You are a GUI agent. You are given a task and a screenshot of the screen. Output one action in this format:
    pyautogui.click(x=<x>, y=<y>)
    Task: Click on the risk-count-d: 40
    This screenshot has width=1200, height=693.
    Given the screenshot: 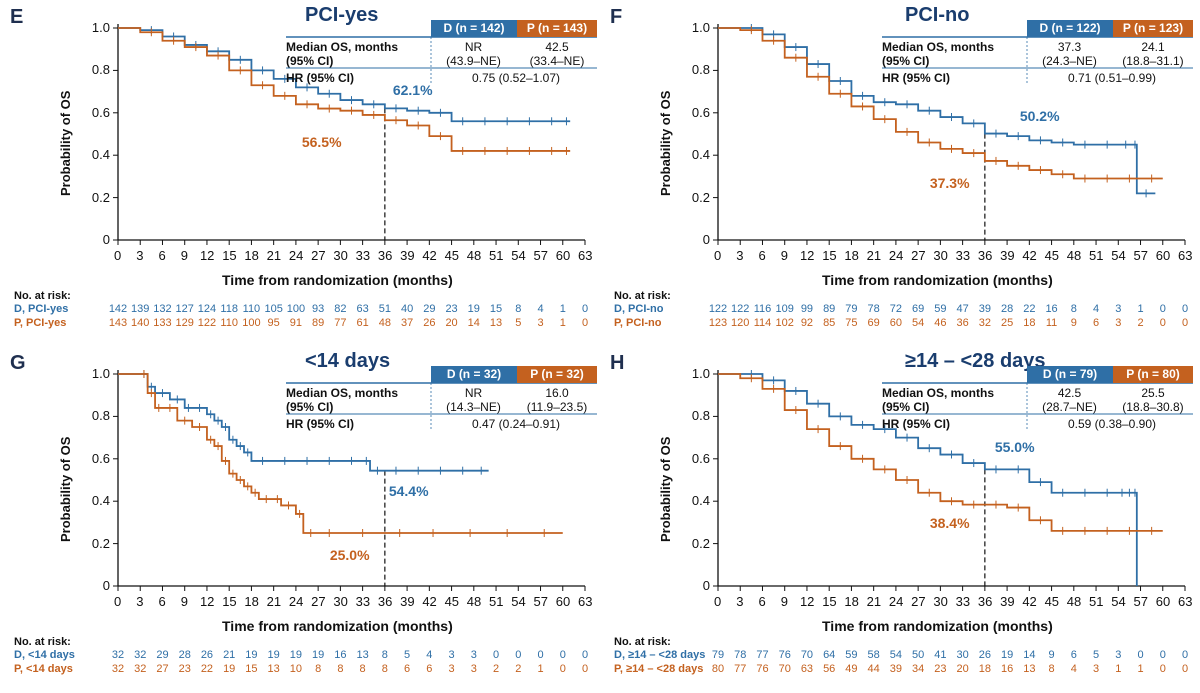 What is the action you would take?
    pyautogui.click(x=407, y=309)
    